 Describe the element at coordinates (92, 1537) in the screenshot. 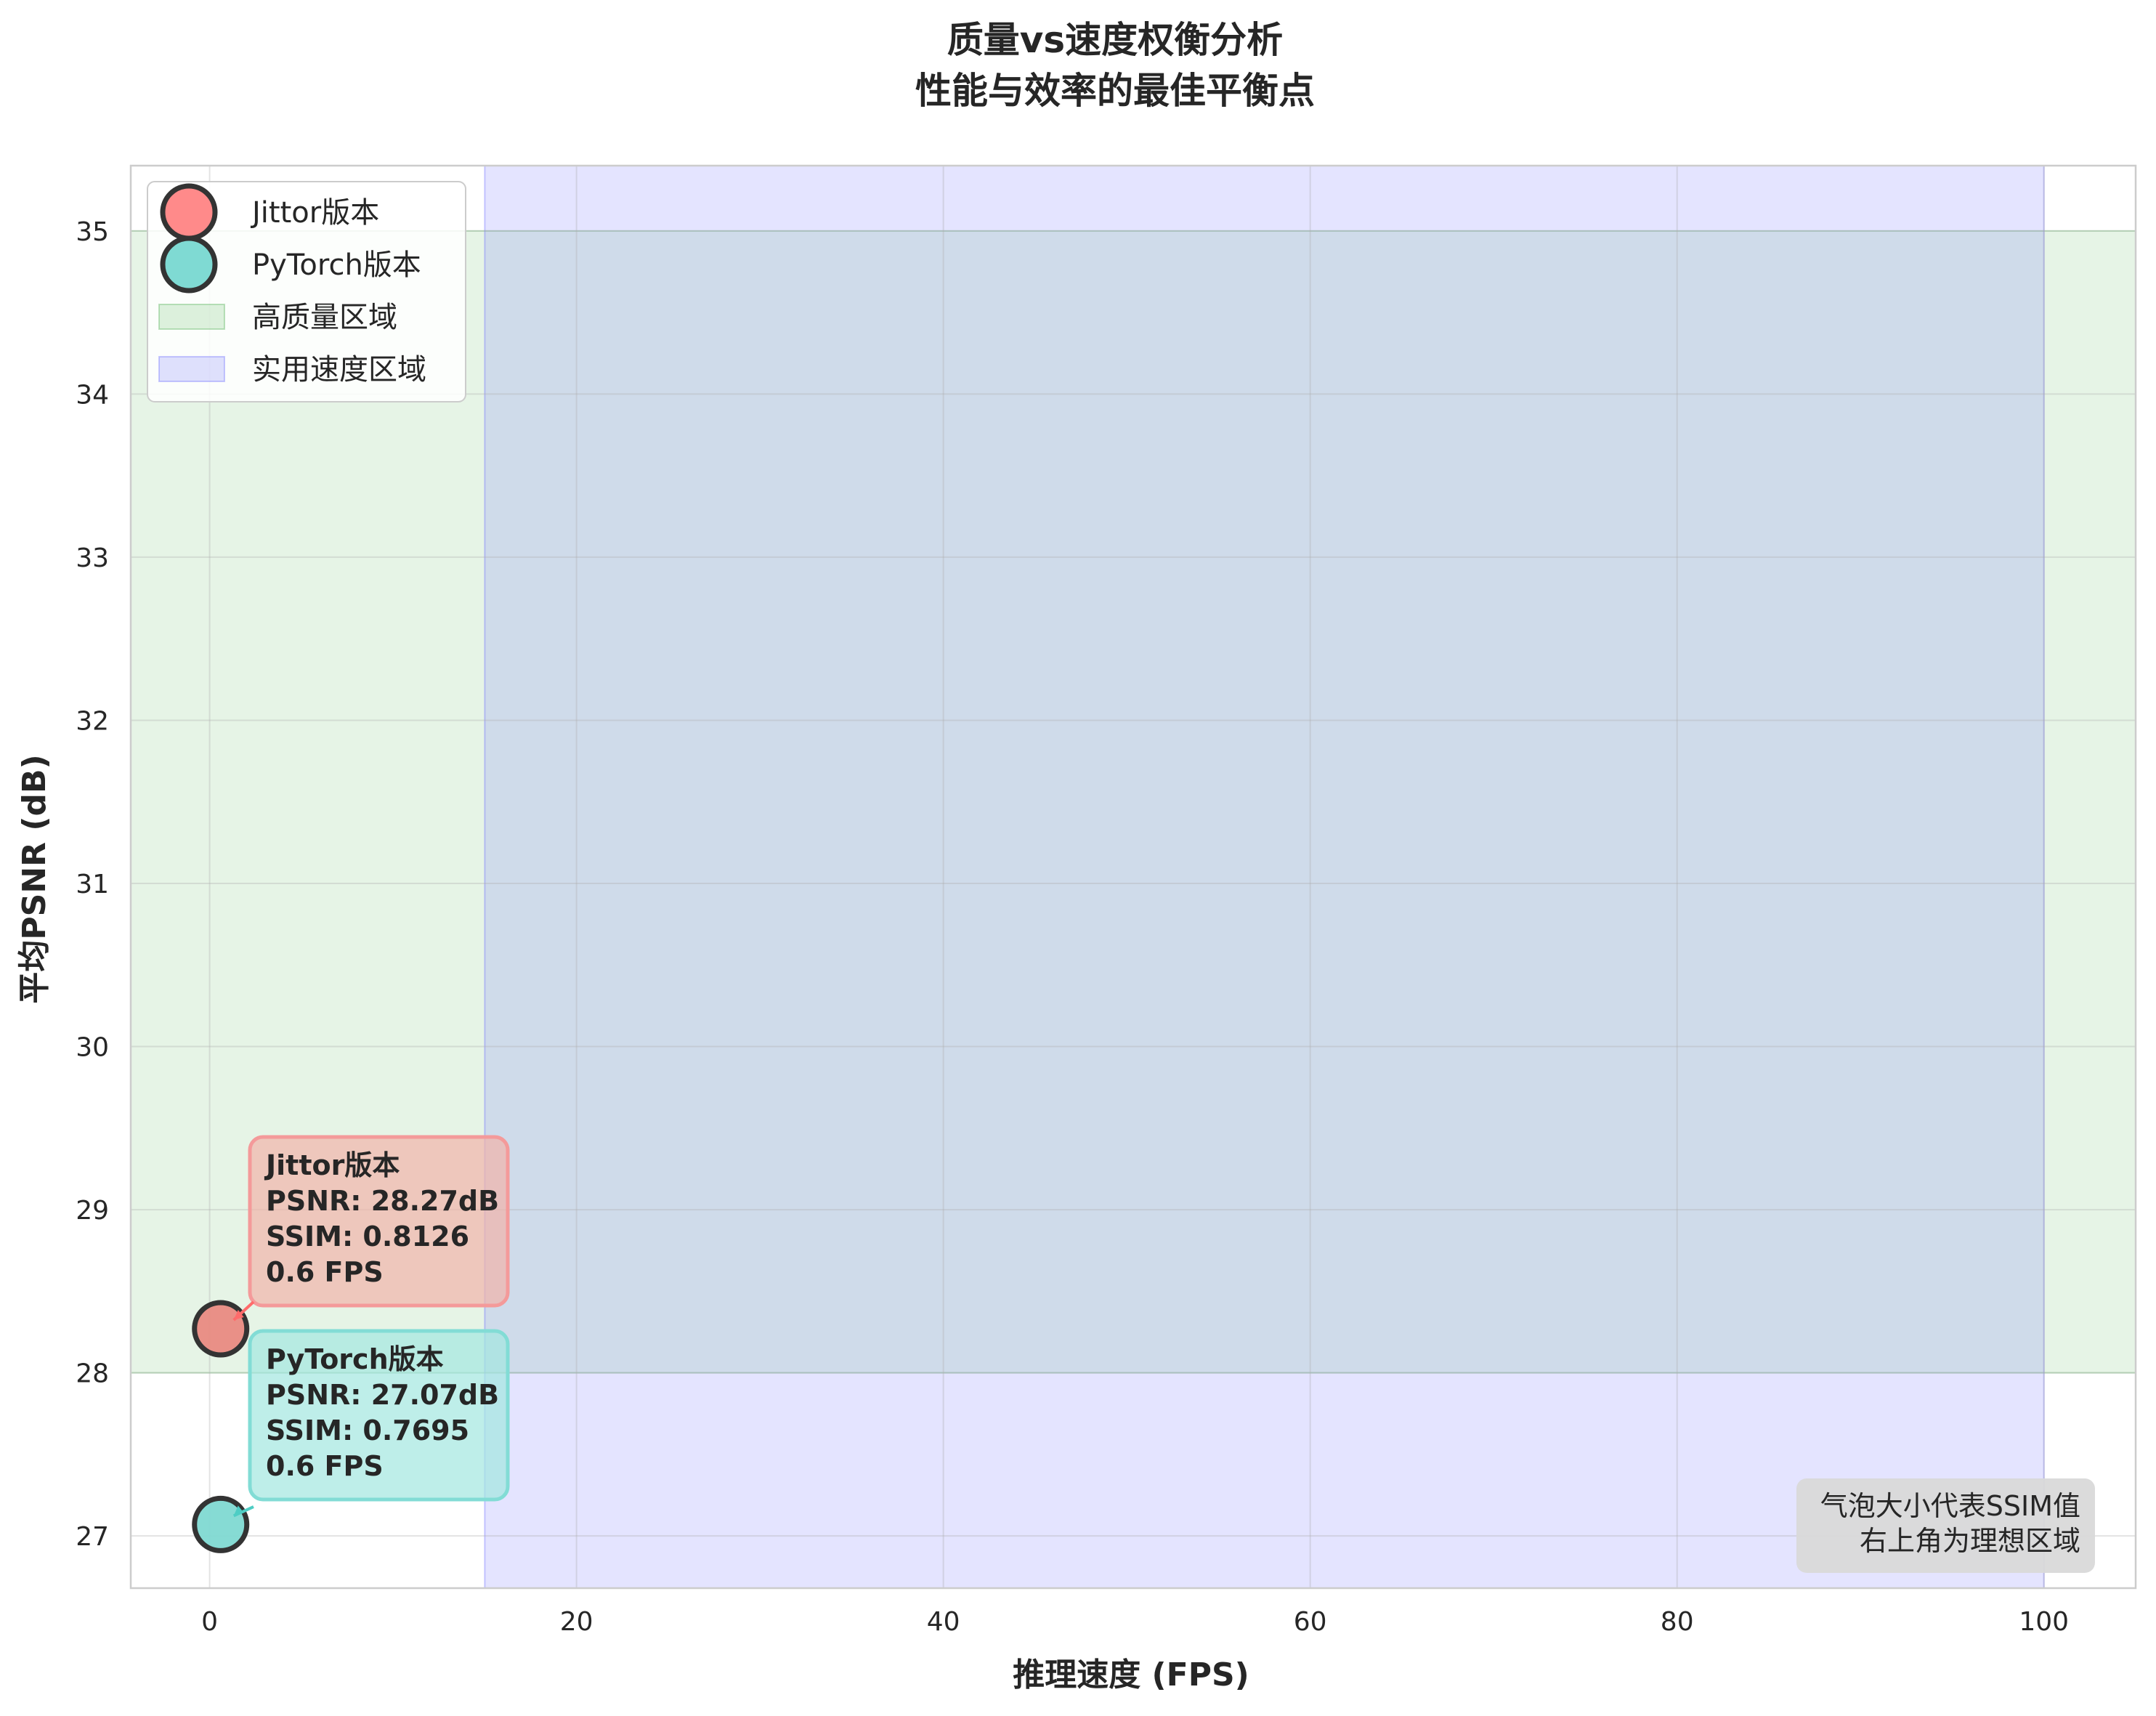

I see `y-tick-label: 27` at that location.